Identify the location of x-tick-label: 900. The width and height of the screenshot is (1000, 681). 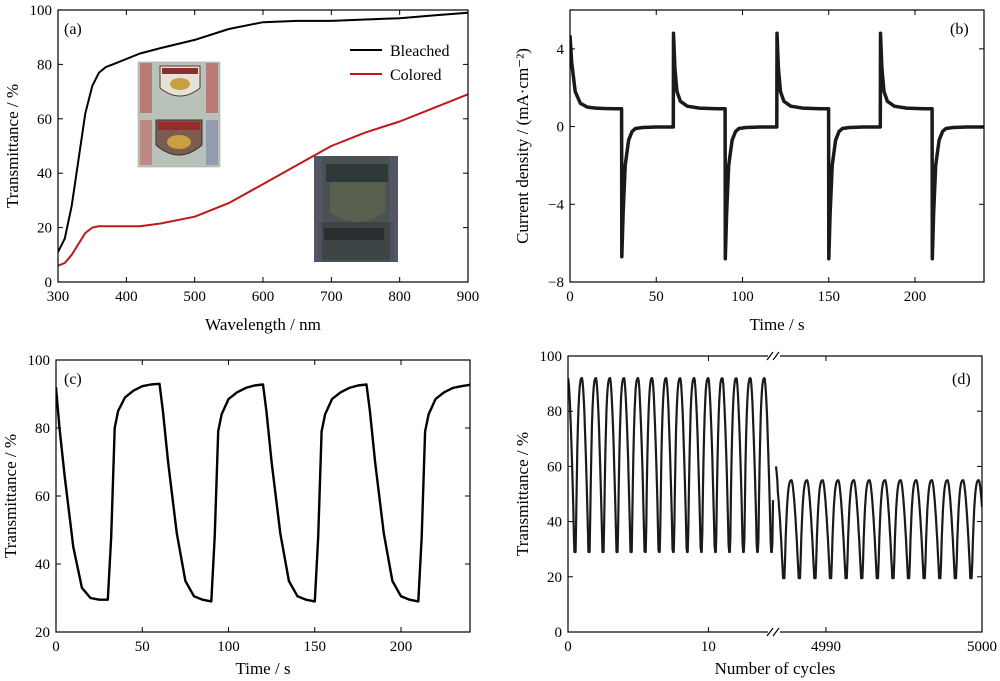
(468, 297).